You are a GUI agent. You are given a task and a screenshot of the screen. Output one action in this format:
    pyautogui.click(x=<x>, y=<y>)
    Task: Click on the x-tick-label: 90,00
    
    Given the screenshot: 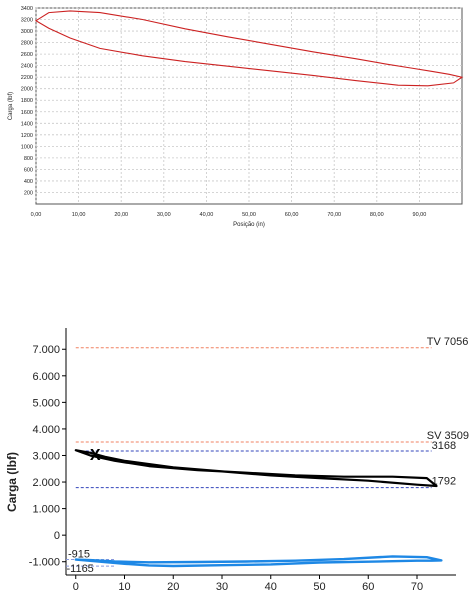 What is the action you would take?
    pyautogui.click(x=420, y=215)
    